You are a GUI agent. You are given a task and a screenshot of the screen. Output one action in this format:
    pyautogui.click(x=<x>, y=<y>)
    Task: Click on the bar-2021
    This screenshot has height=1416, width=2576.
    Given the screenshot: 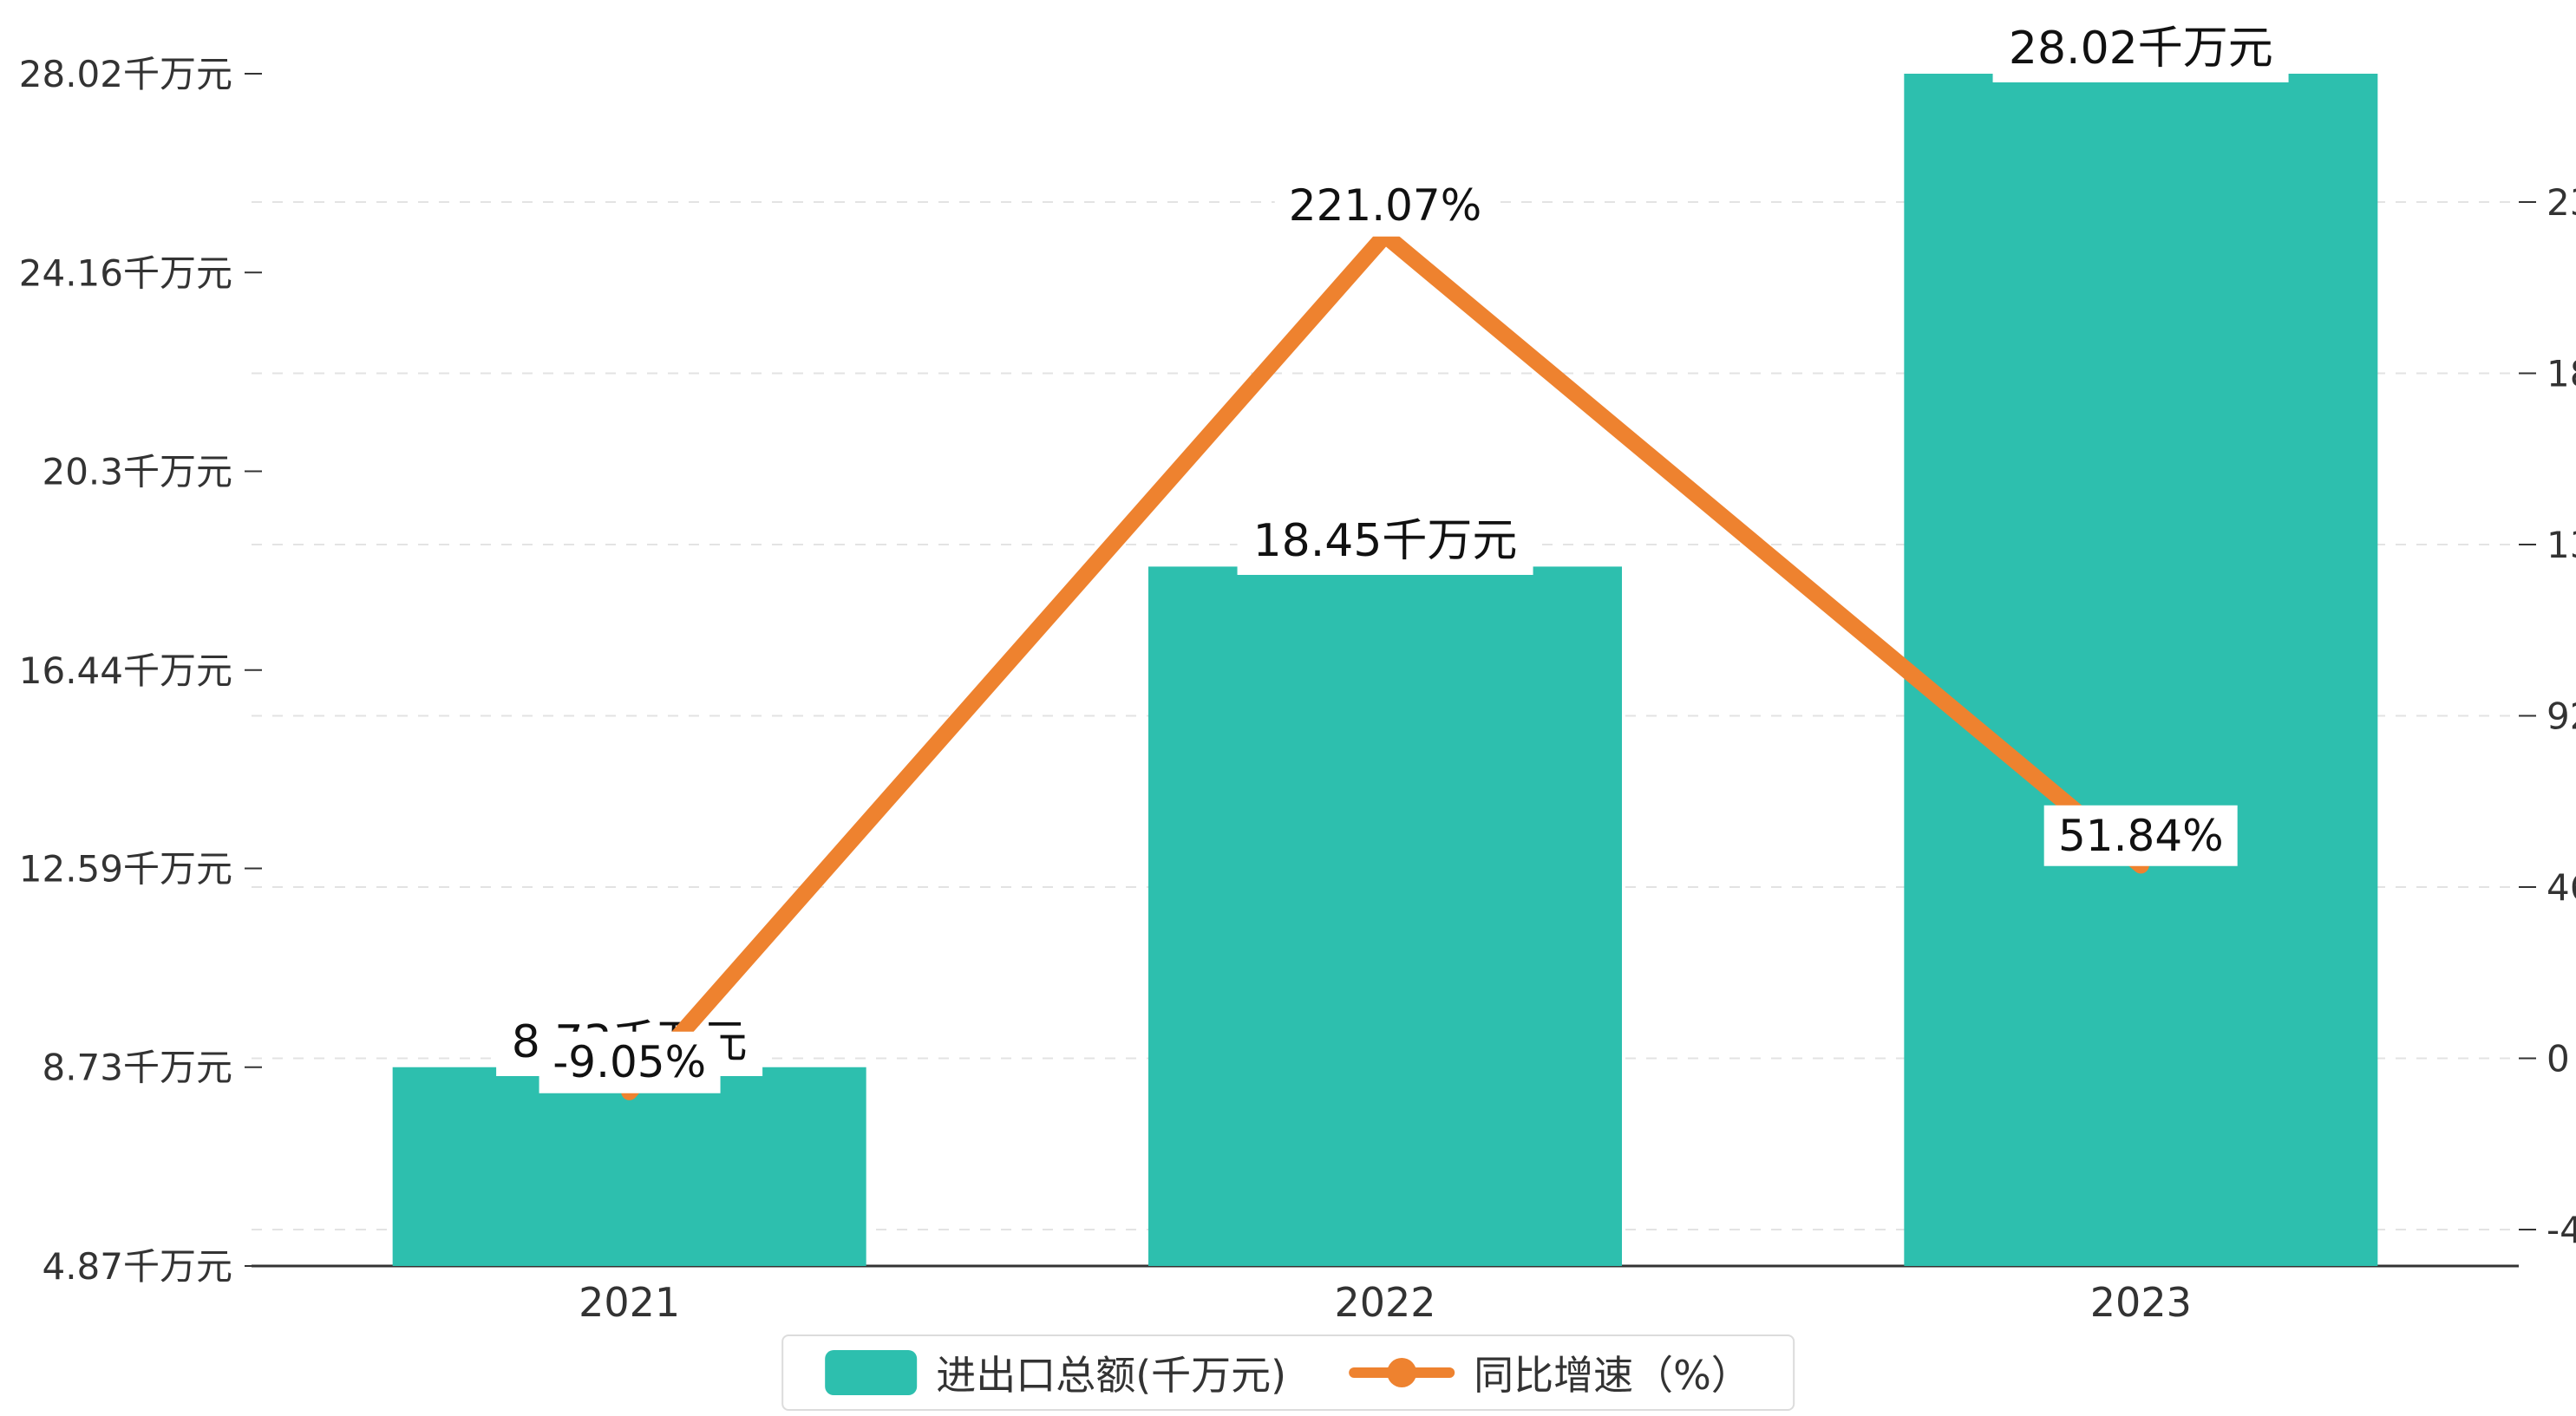 What is the action you would take?
    pyautogui.click(x=629, y=1167)
    